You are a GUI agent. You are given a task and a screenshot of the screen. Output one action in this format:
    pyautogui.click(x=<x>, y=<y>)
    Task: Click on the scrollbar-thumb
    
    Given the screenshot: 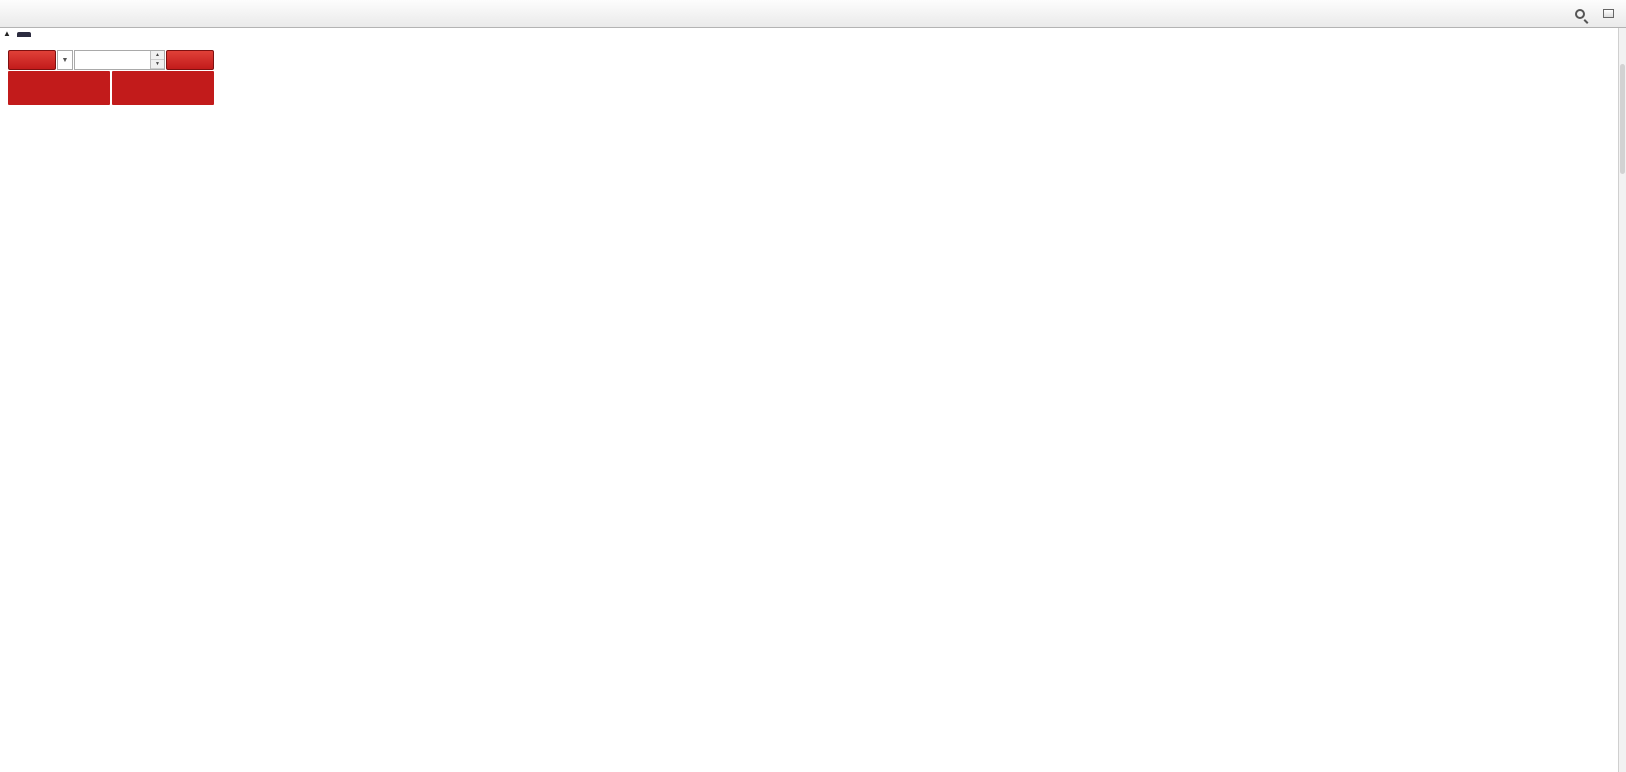 What is the action you would take?
    pyautogui.click(x=1622, y=119)
    